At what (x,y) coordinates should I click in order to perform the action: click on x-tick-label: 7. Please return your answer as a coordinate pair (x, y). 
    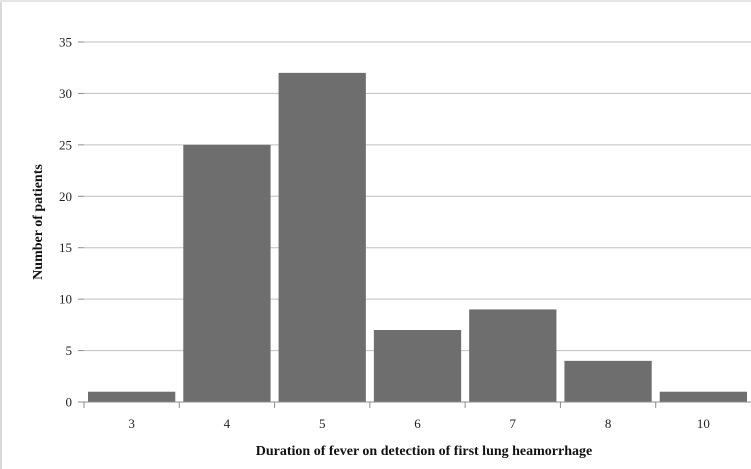
    Looking at the image, I should click on (513, 423).